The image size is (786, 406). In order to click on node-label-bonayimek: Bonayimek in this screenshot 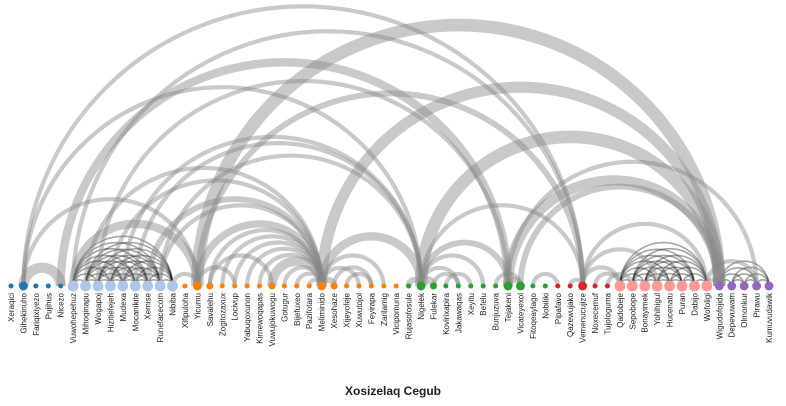, I will do `click(645, 312)`.